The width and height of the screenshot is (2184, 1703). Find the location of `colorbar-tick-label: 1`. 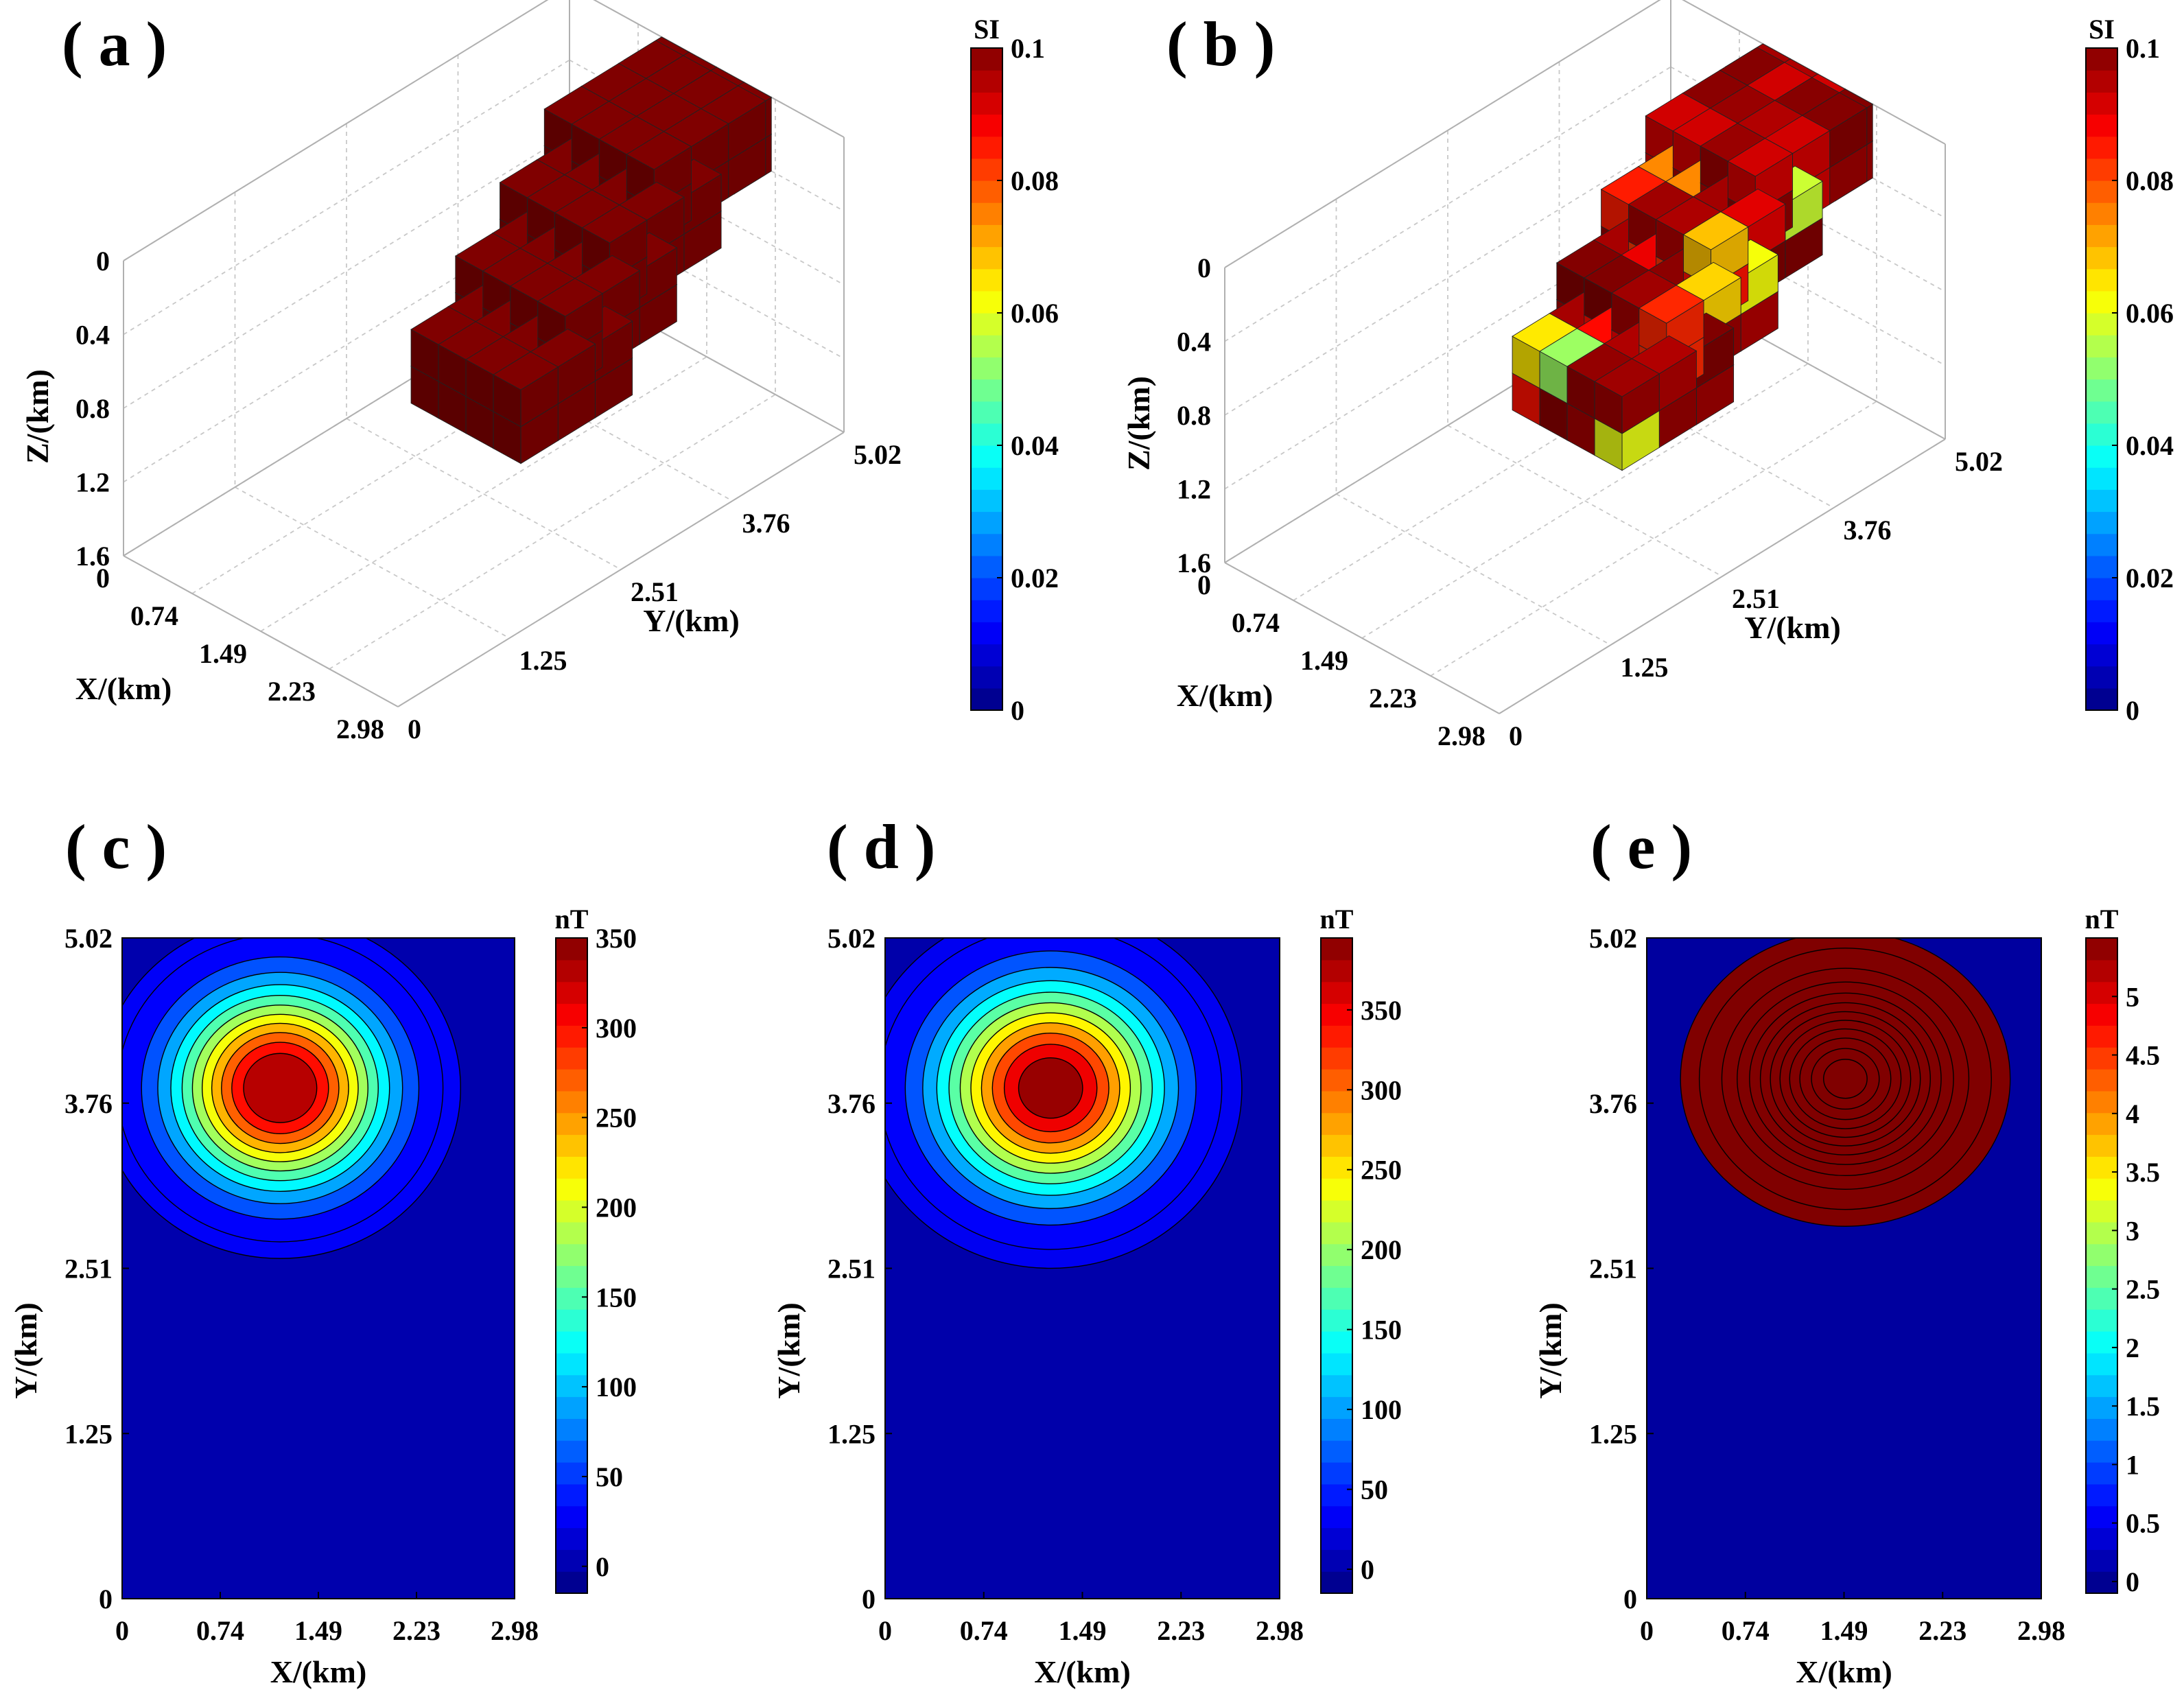

colorbar-tick-label: 1 is located at coordinates (2132, 1464).